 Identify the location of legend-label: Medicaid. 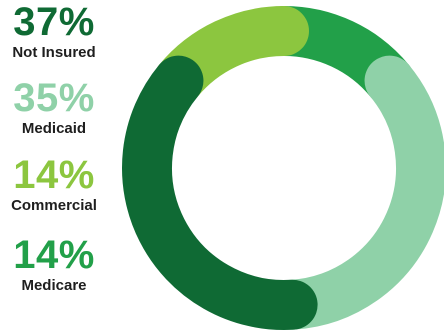
(54, 128).